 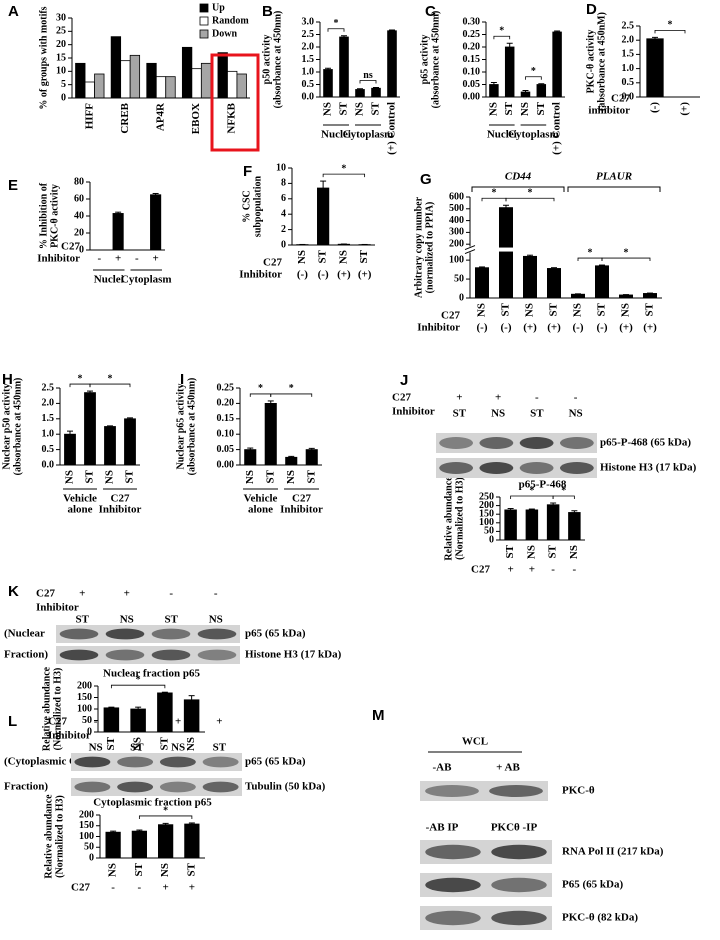 What do you see at coordinates (418, 247) in the screenshot?
I see `y-axis-label: Arbitrary copy number` at bounding box center [418, 247].